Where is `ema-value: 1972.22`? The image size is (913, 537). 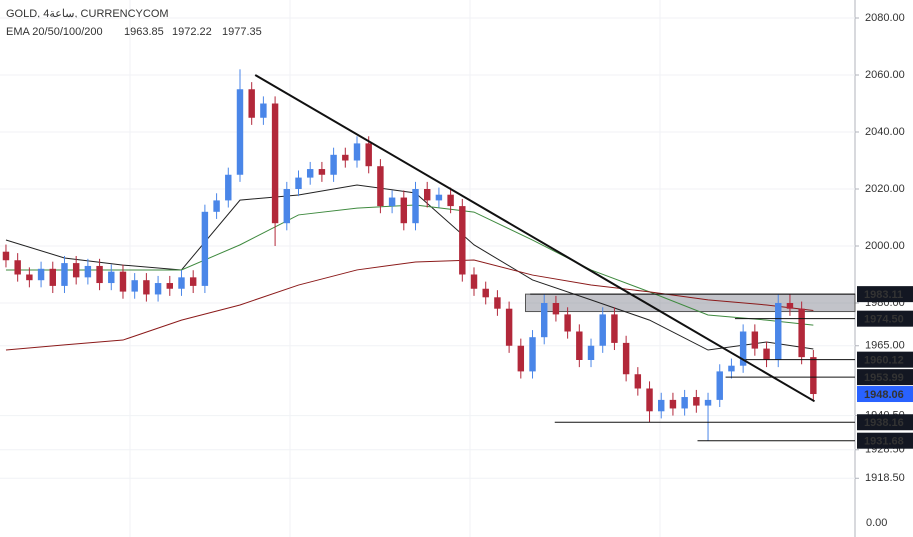
ema-value: 1972.22 is located at coordinates (192, 32).